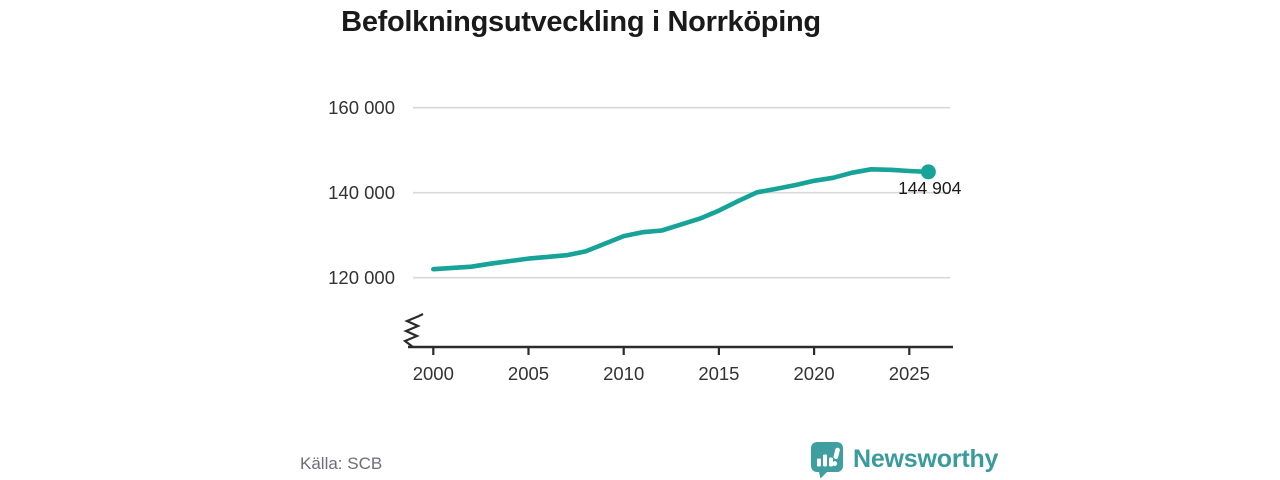  I want to click on newsworthy-logo-text: Newsworthy, so click(926, 459).